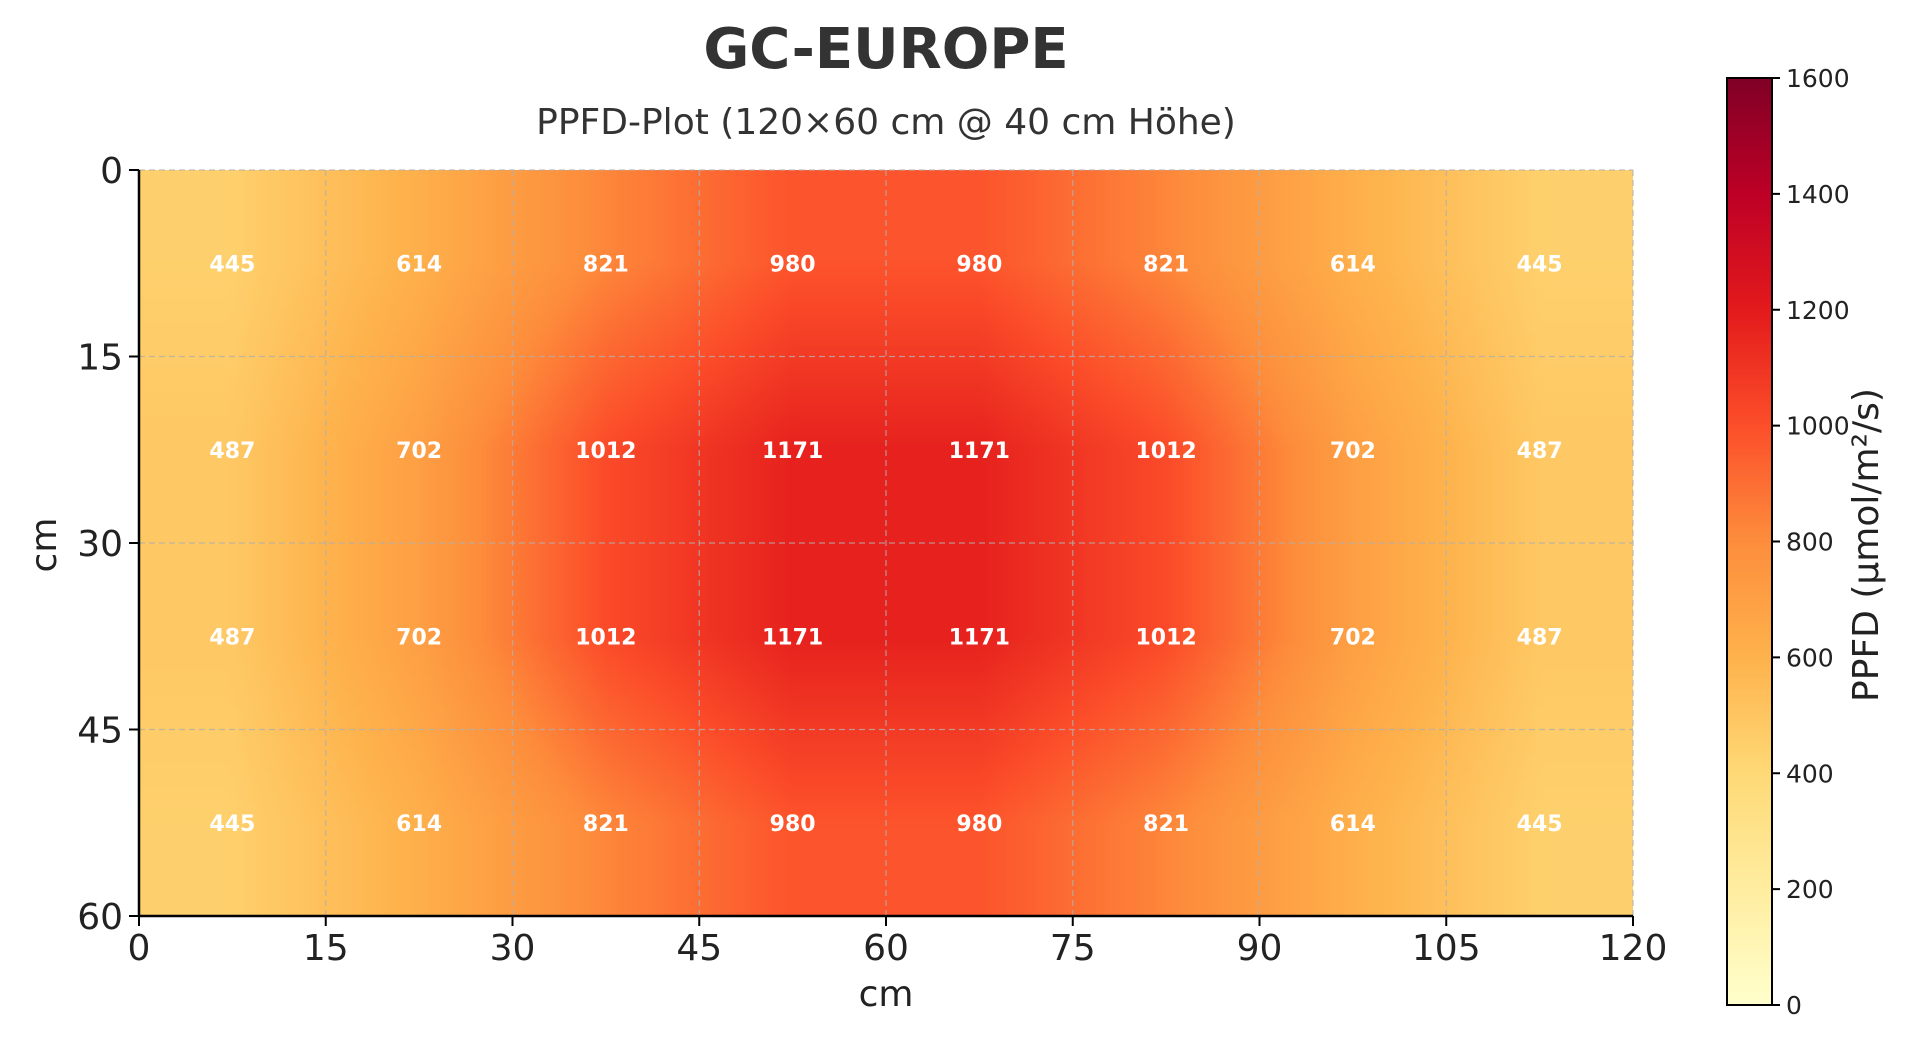 The width and height of the screenshot is (1918, 1041). I want to click on colorbar-tick-label: 800, so click(1810, 542).